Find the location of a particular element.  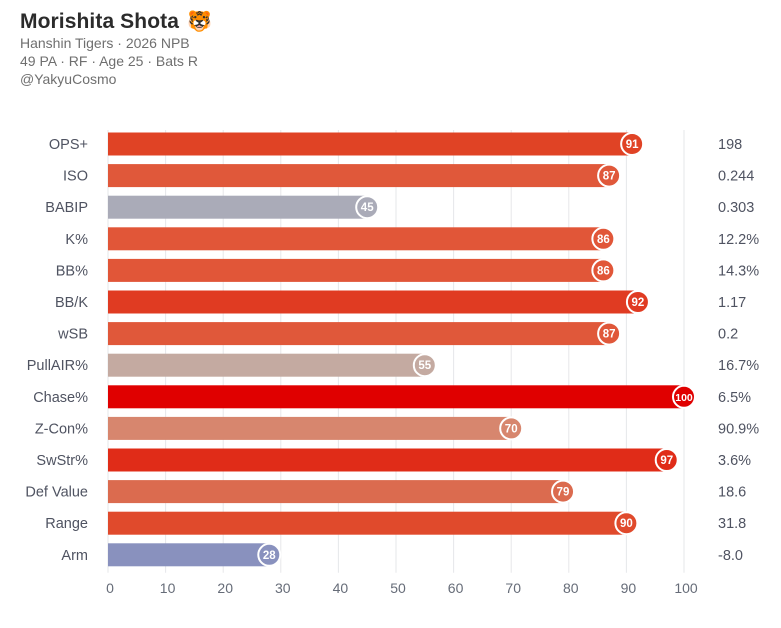

category-label: BB/K is located at coordinates (71, 303).